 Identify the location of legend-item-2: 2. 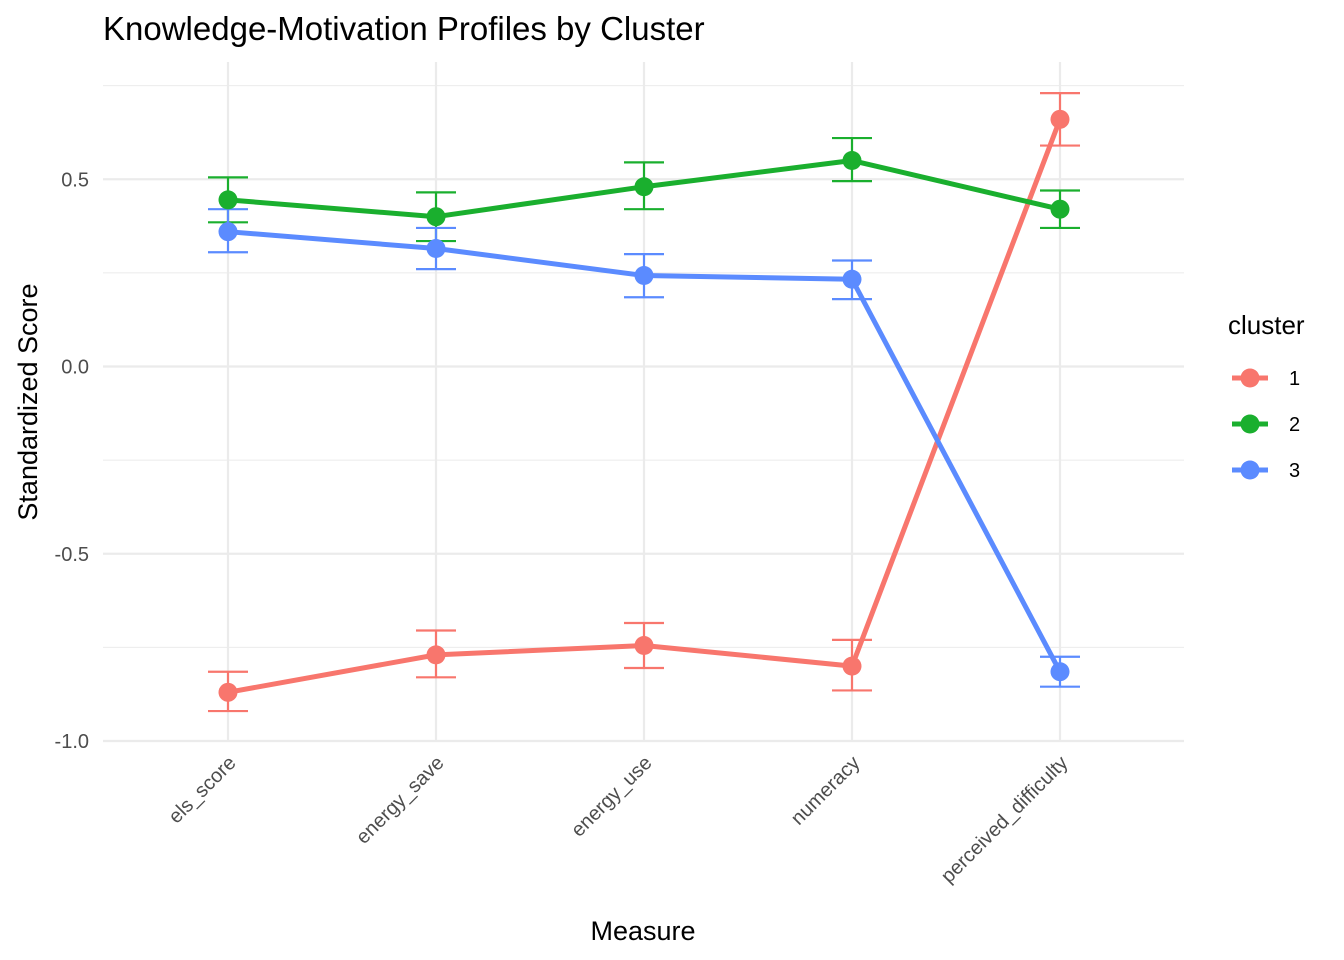
(1266, 425).